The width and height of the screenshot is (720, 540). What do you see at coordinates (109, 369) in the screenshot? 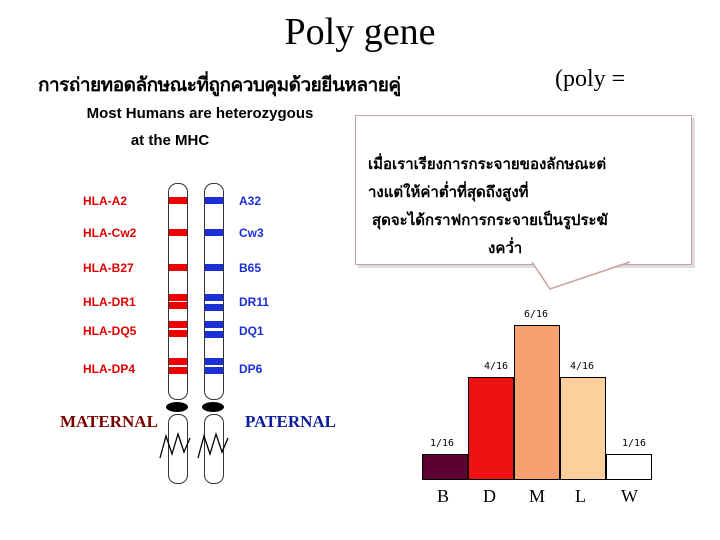
I see `maternal-allele-label: HLA-DP4` at bounding box center [109, 369].